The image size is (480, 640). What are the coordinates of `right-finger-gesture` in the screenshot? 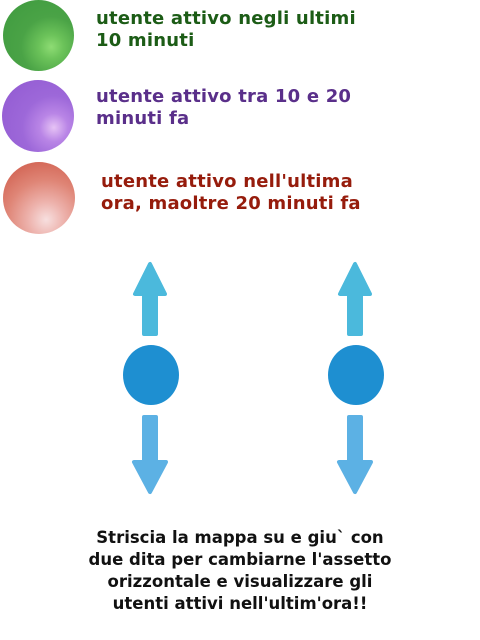 It's located at (355, 375).